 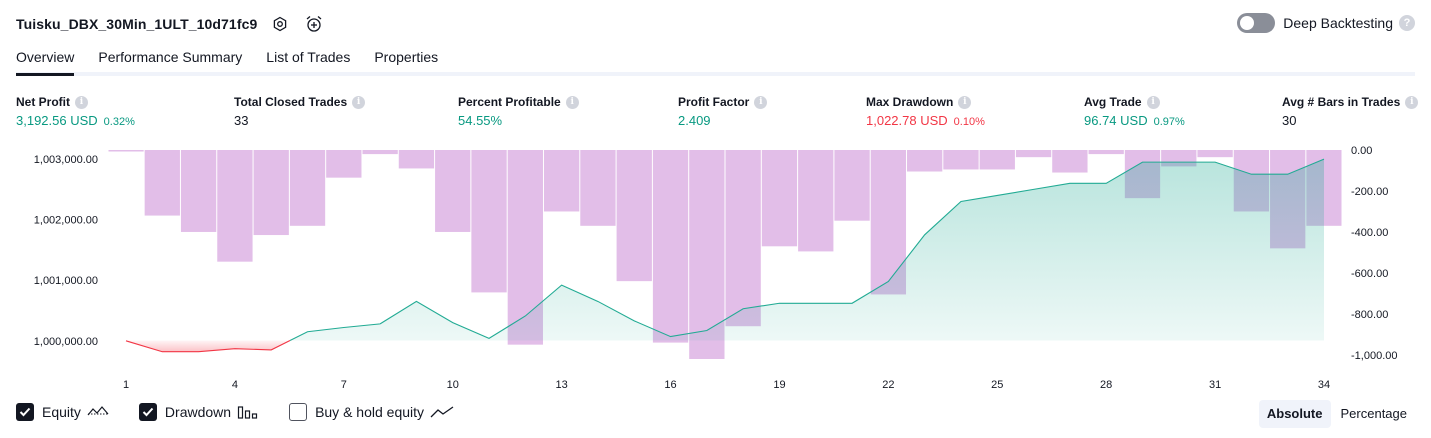 I want to click on tab-list-of-trades: List of Trades, so click(x=308, y=57).